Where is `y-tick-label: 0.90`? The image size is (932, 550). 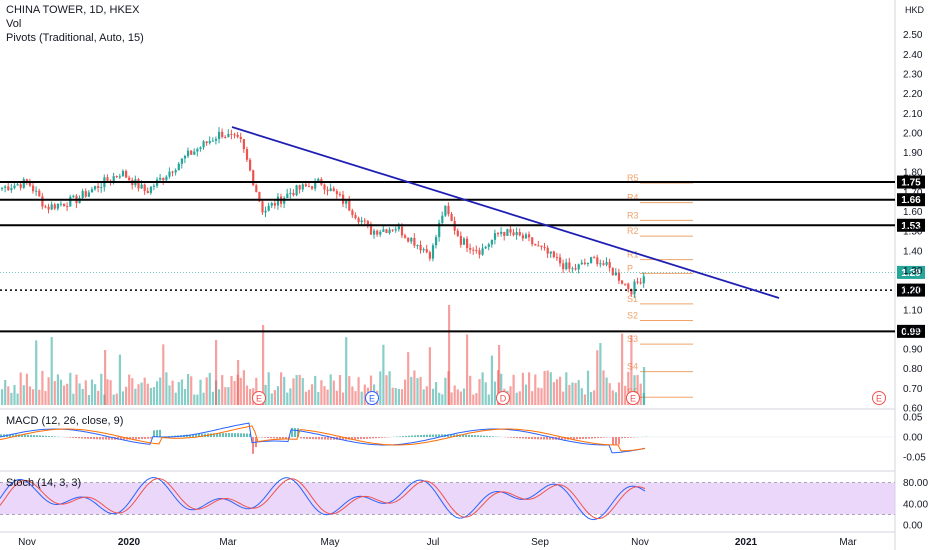 y-tick-label: 0.90 is located at coordinates (913, 350).